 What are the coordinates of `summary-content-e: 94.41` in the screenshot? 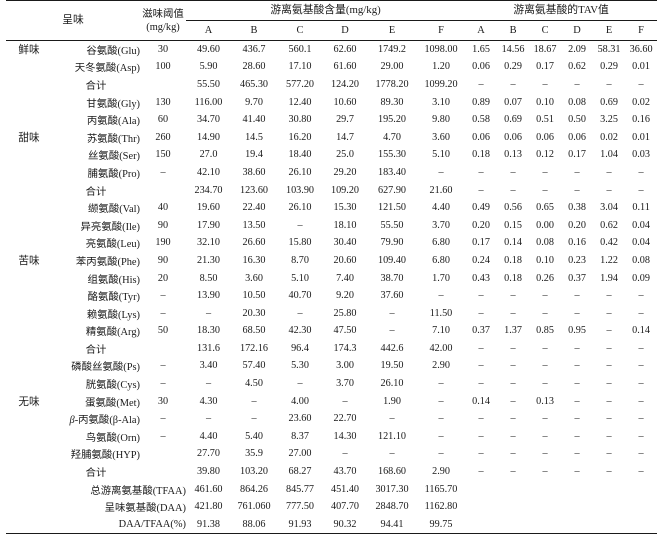 It's located at (392, 524).